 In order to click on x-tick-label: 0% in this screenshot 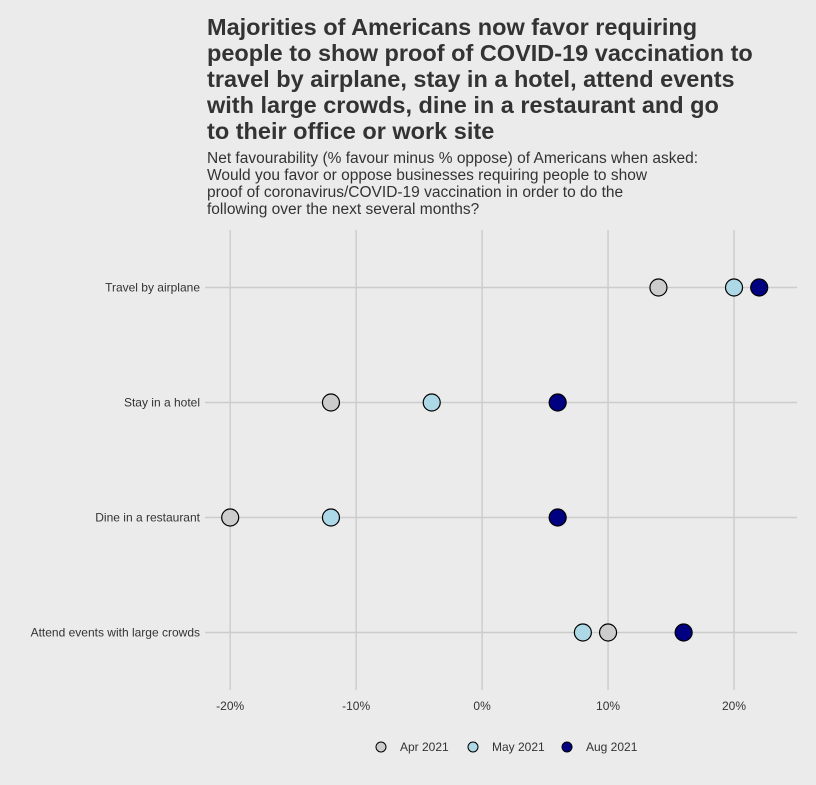, I will do `click(482, 706)`.